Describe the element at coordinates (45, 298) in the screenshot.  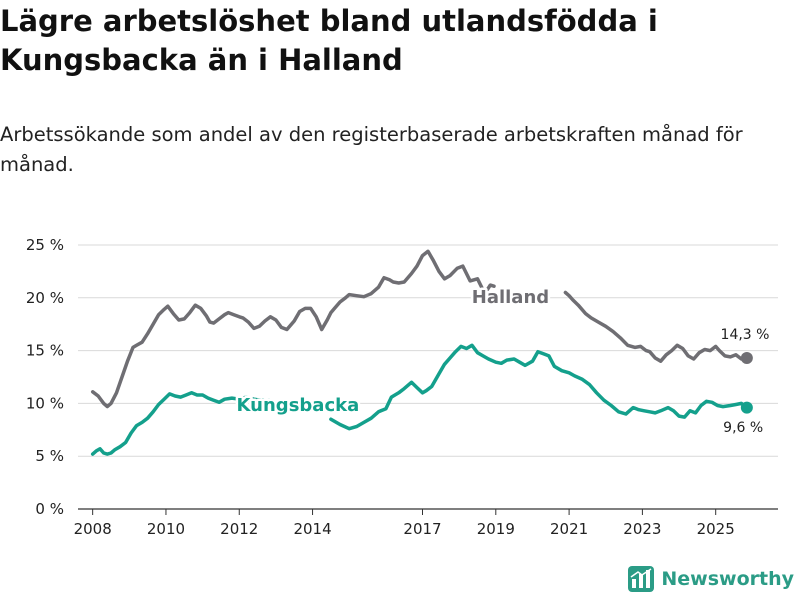
I see `y-tick-label: 20 %` at that location.